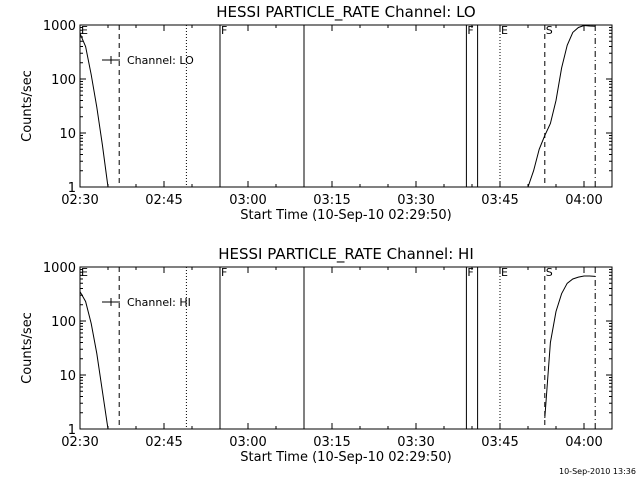  What do you see at coordinates (597, 471) in the screenshot?
I see `footer-timestamp: 10-Sep-2010 13:36` at bounding box center [597, 471].